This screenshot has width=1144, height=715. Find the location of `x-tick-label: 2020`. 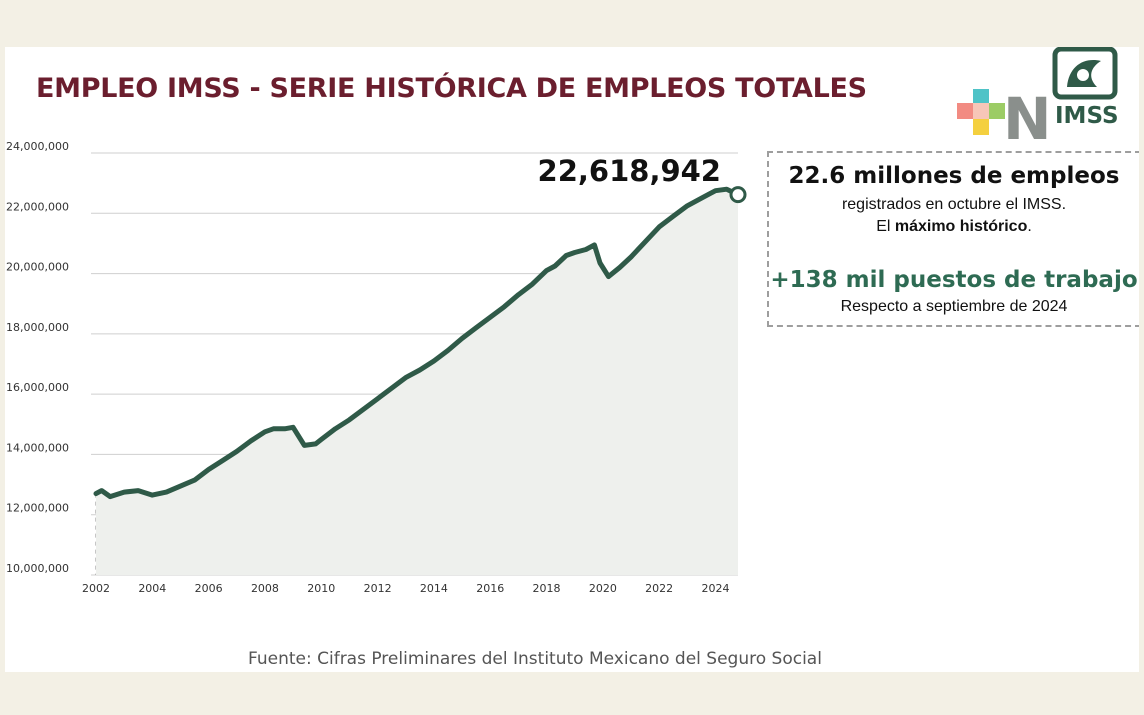

x-tick-label: 2020 is located at coordinates (603, 588).